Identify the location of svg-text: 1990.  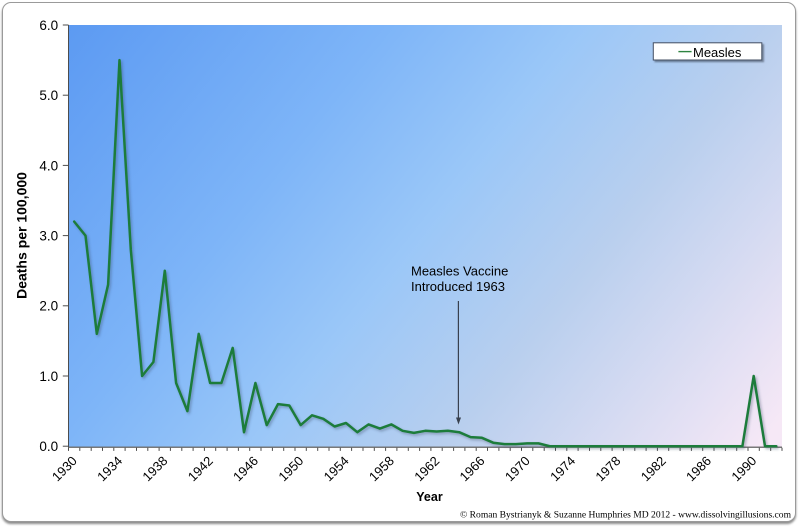
(743, 468).